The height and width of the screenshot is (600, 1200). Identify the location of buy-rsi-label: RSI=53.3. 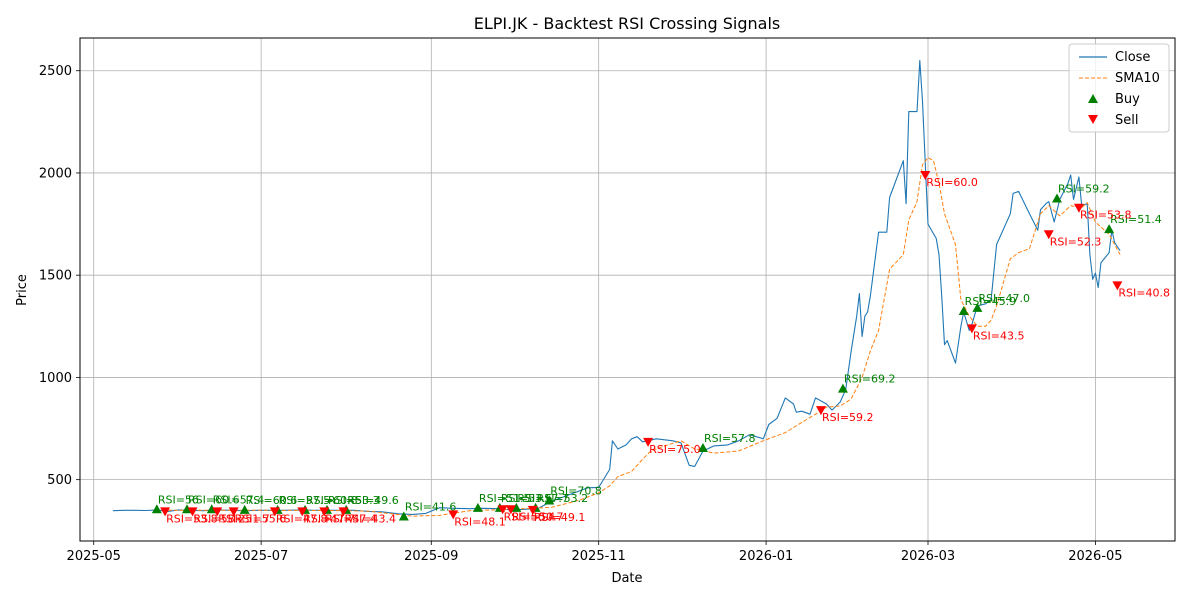
(354, 500).